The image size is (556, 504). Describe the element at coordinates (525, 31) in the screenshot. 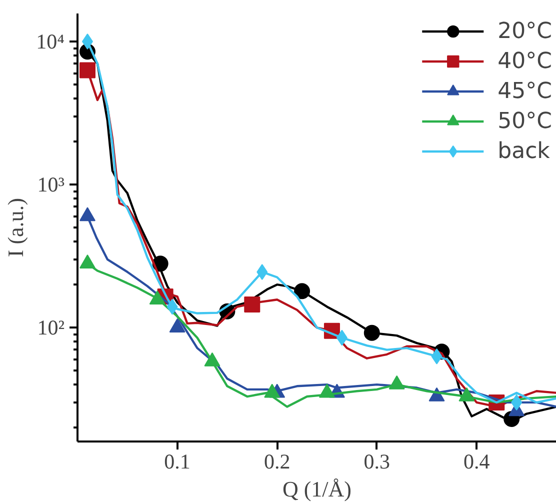

I see `legend-label: 20°C` at that location.